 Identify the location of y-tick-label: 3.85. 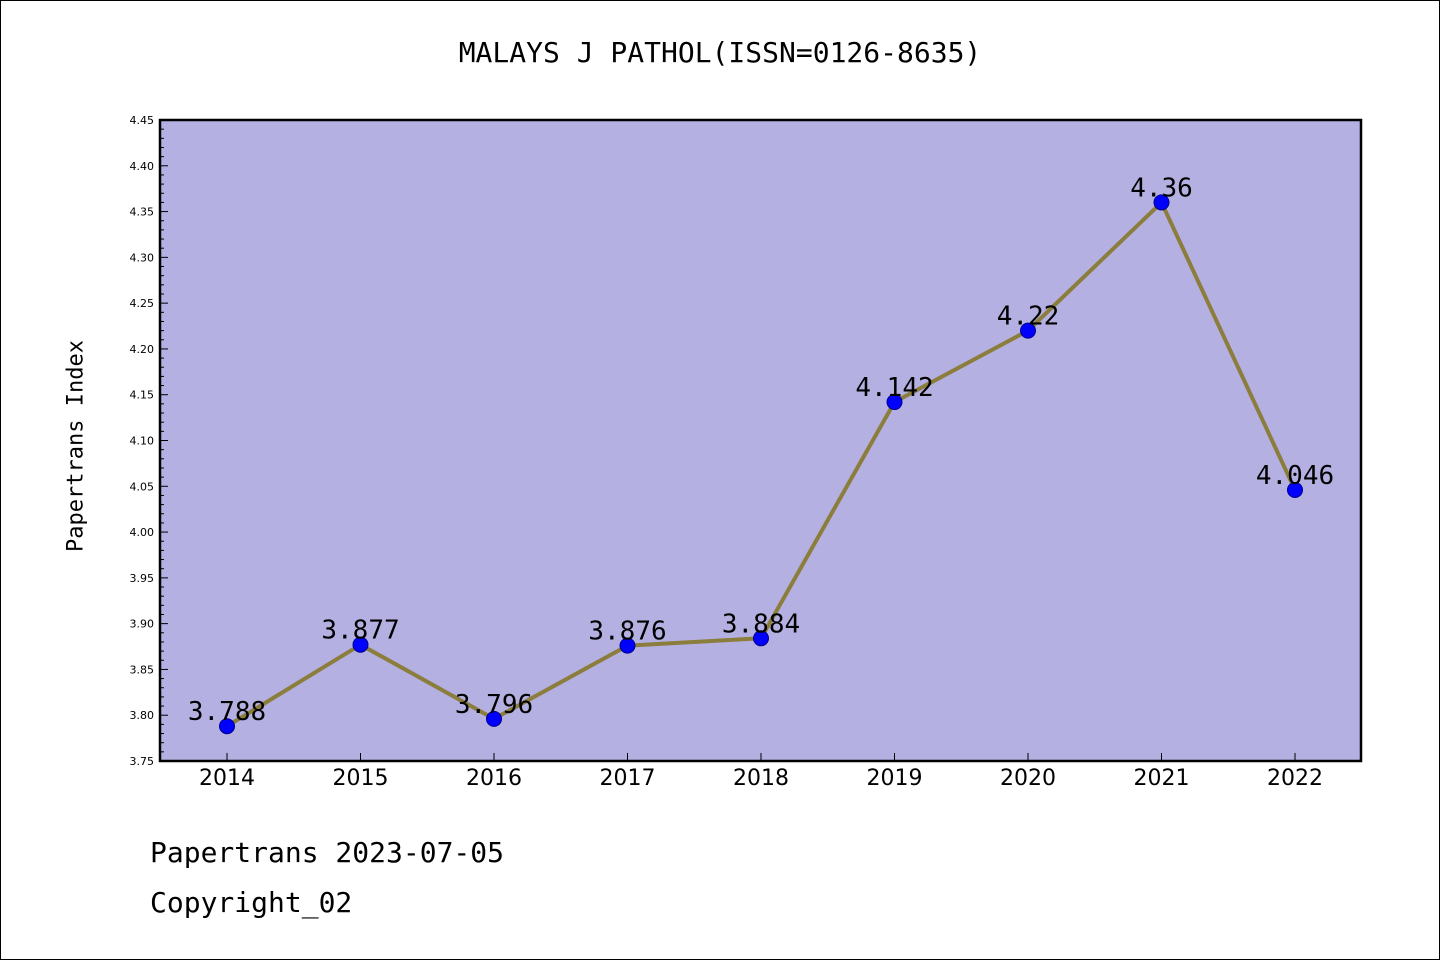
(142, 669).